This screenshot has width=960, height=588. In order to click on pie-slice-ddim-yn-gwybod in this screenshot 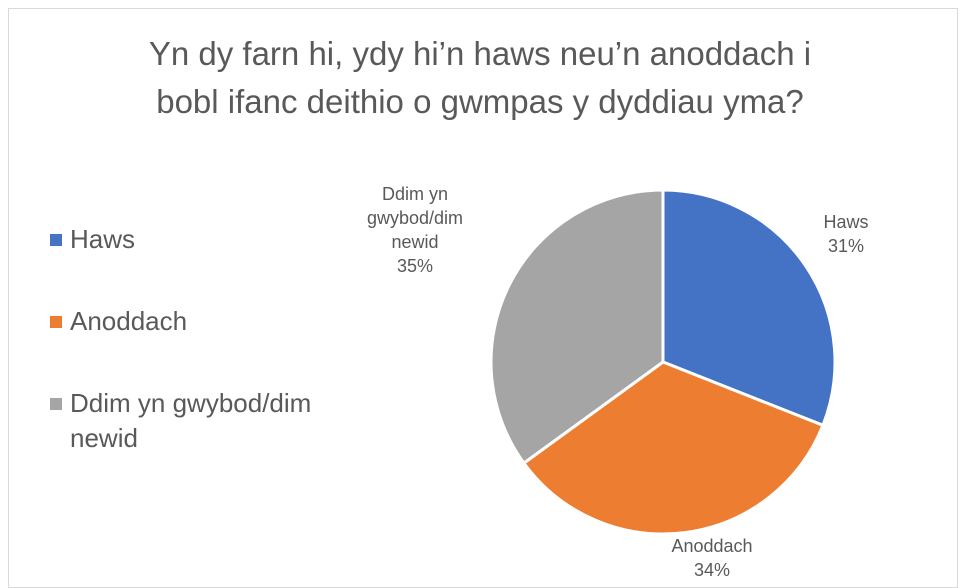, I will do `click(577, 326)`.